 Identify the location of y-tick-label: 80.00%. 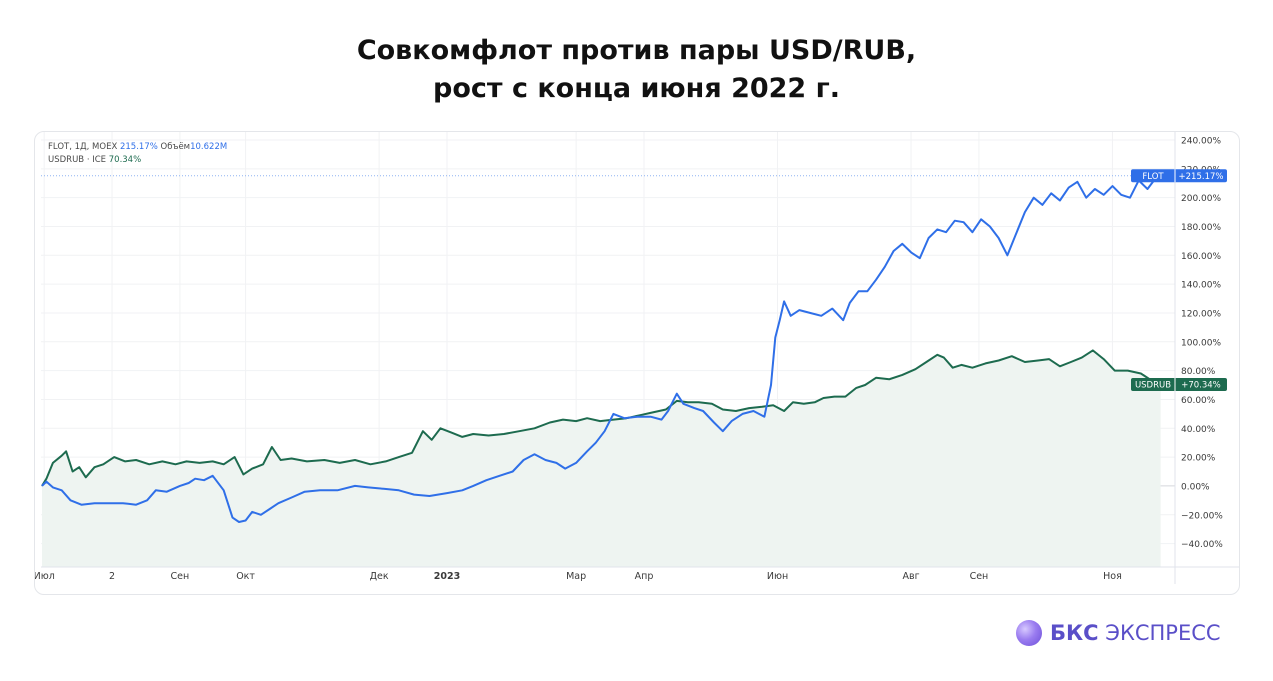
(1198, 372).